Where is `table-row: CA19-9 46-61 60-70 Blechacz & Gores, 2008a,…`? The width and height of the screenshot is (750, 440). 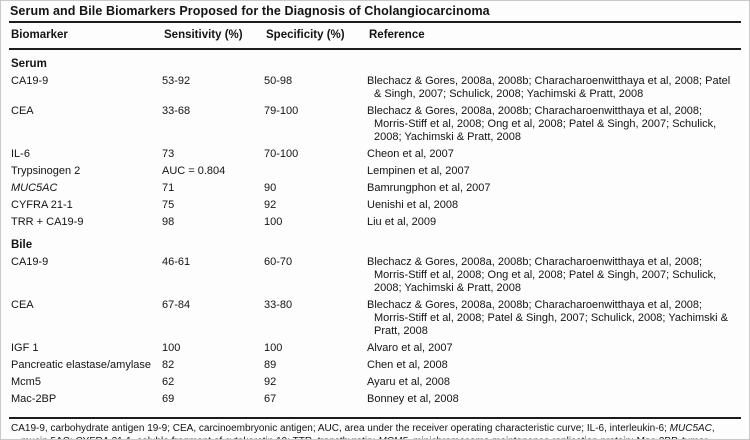
table-row: CA19-9 46-61 60-70 Blechacz & Gores, 2008a,… is located at coordinates (376, 275).